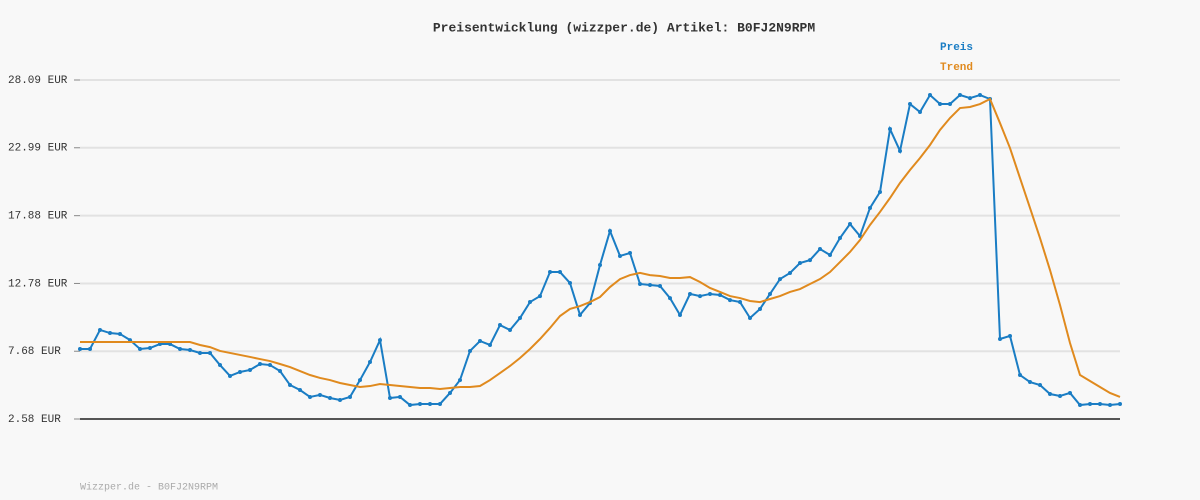  What do you see at coordinates (38, 217) in the screenshot?
I see `y-tick-label: 17.88 EUR` at bounding box center [38, 217].